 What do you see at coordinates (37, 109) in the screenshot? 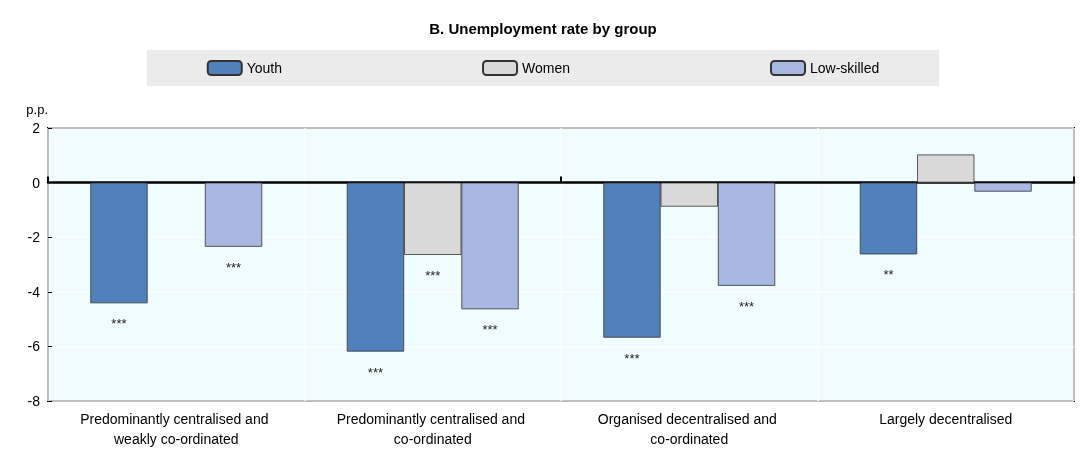
I see `y-axis-title: p.p.` at bounding box center [37, 109].